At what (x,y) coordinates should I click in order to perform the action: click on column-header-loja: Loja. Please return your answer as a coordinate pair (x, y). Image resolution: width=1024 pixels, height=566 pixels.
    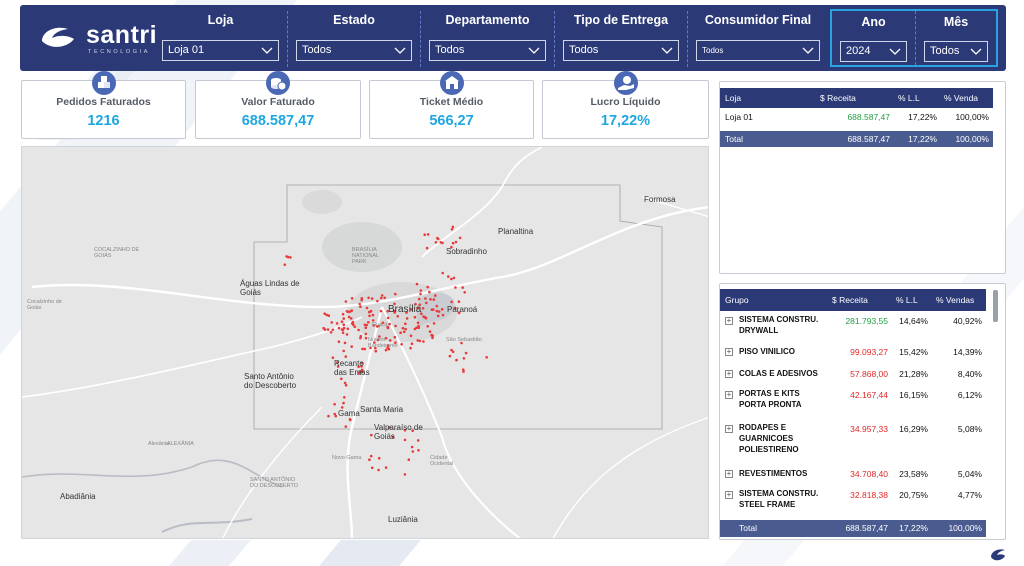
    Looking at the image, I should click on (733, 98).